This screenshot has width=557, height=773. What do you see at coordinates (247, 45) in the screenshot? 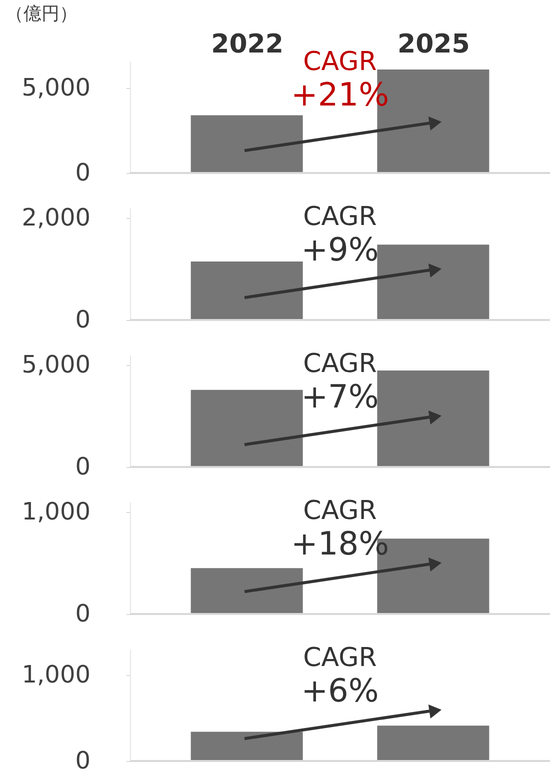
I see `x-tick-label: 2022` at bounding box center [247, 45].